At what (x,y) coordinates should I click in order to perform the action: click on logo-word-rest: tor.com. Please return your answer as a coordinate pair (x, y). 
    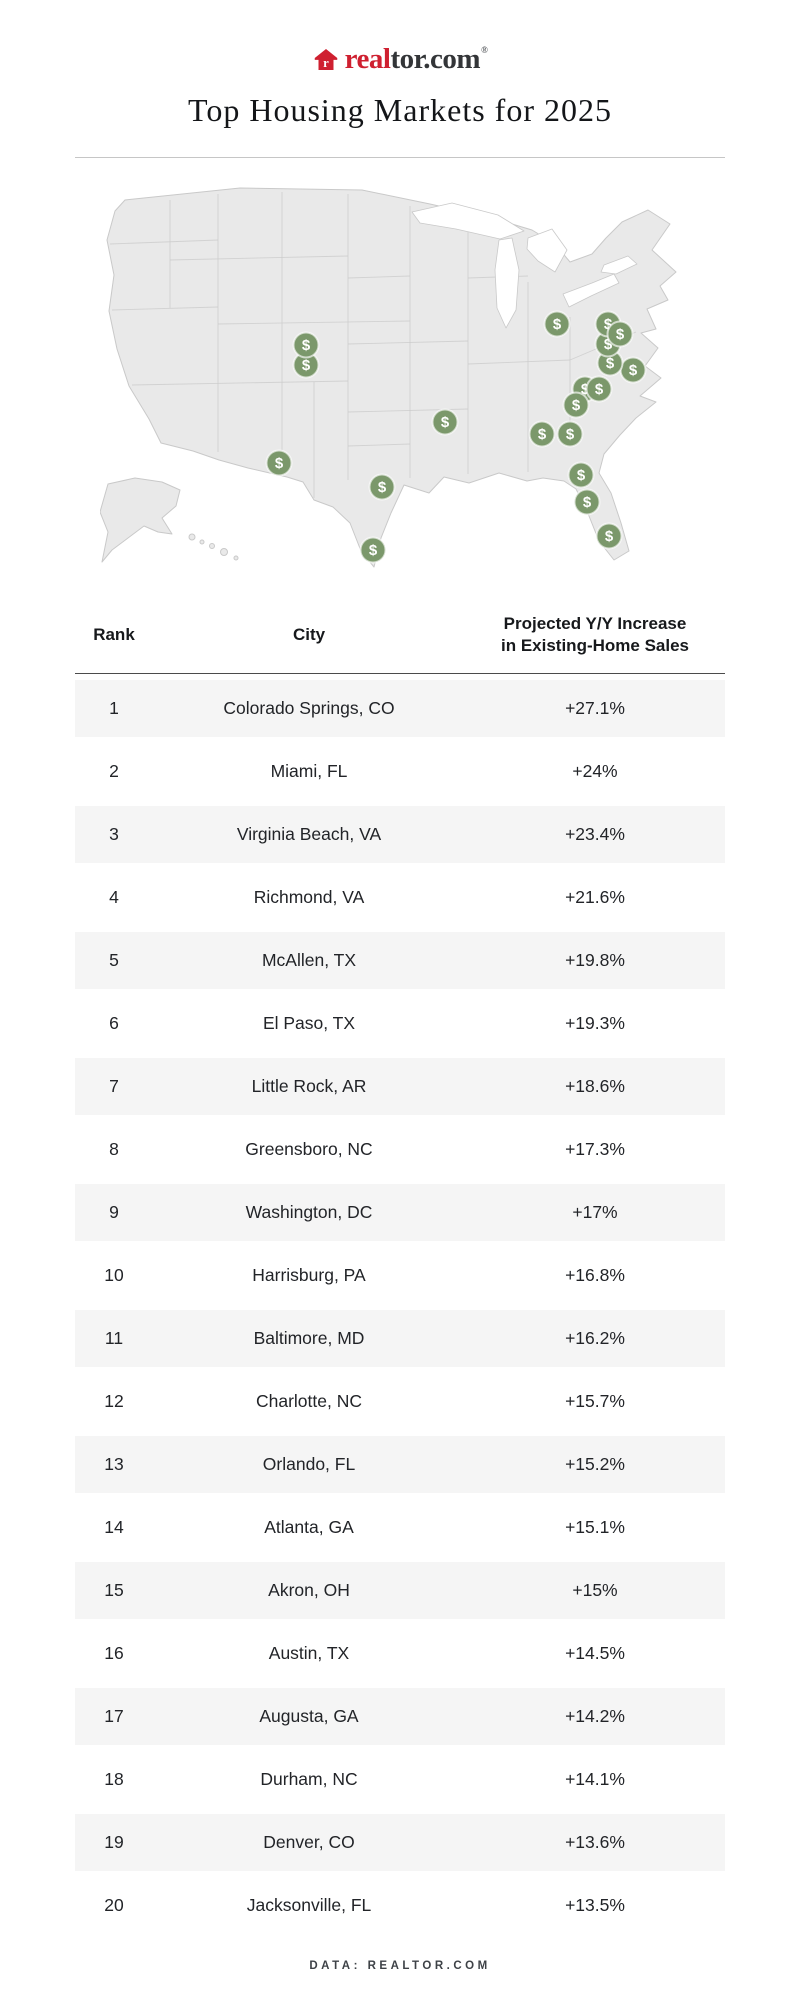
    Looking at the image, I should click on (435, 58).